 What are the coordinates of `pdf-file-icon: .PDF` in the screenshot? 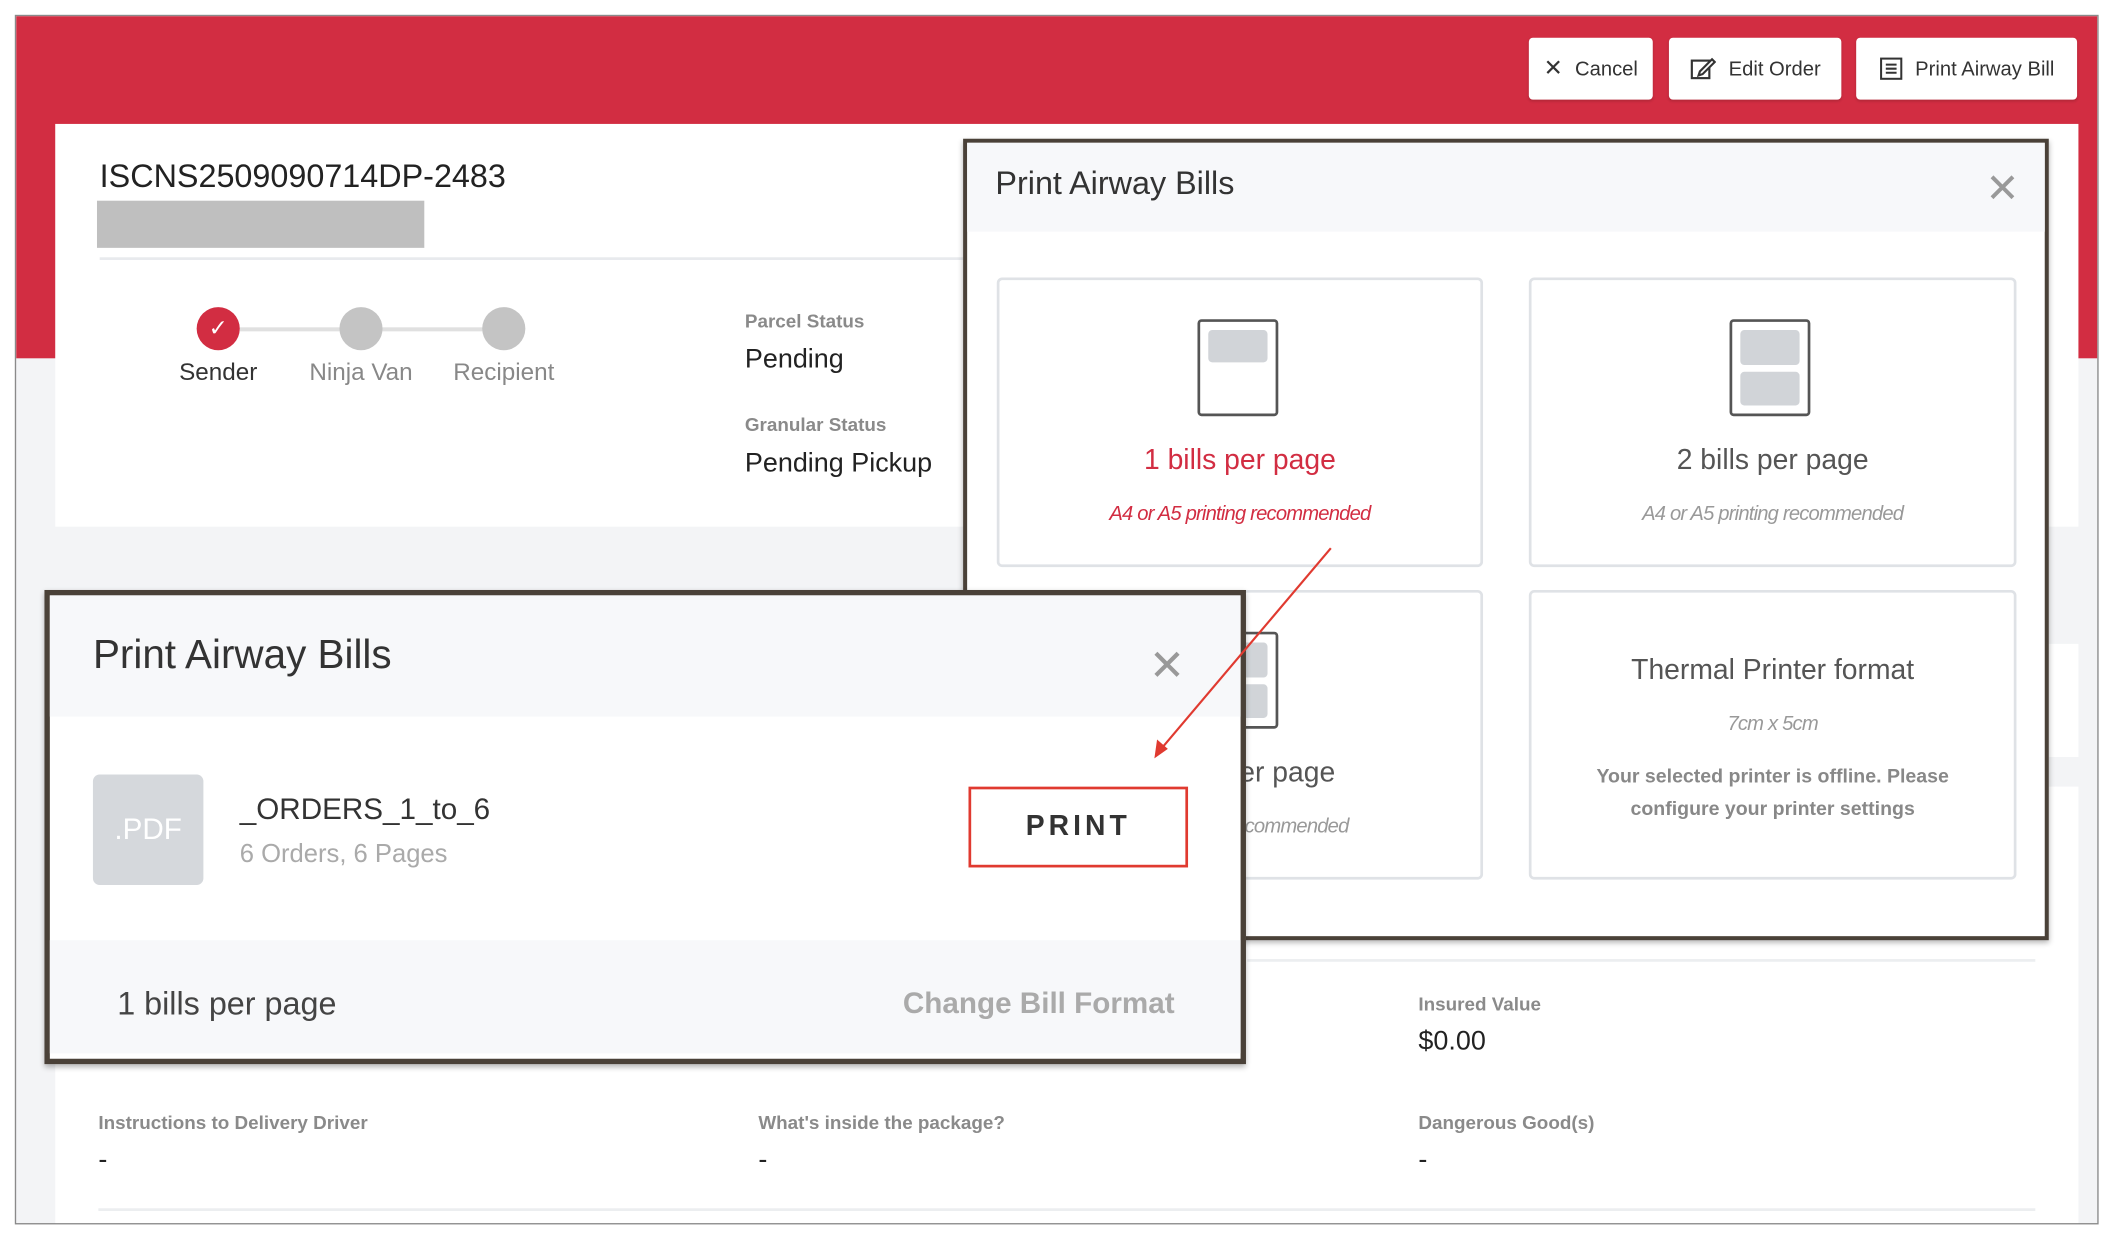 It's located at (148, 829).